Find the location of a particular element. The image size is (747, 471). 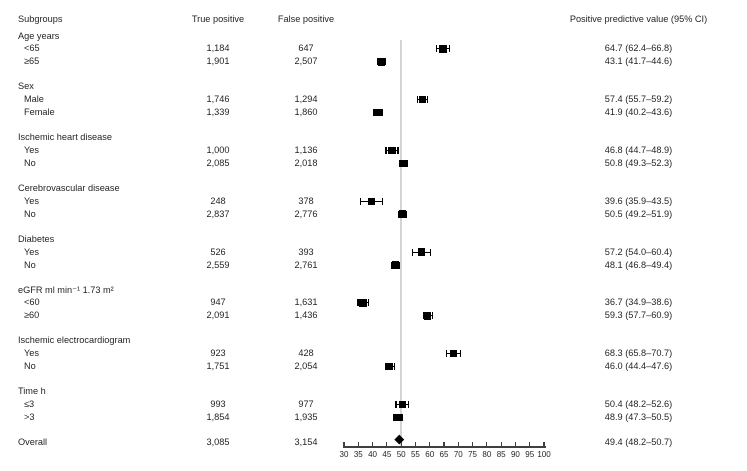

axis-tick-label: 65 is located at coordinates (444, 454).